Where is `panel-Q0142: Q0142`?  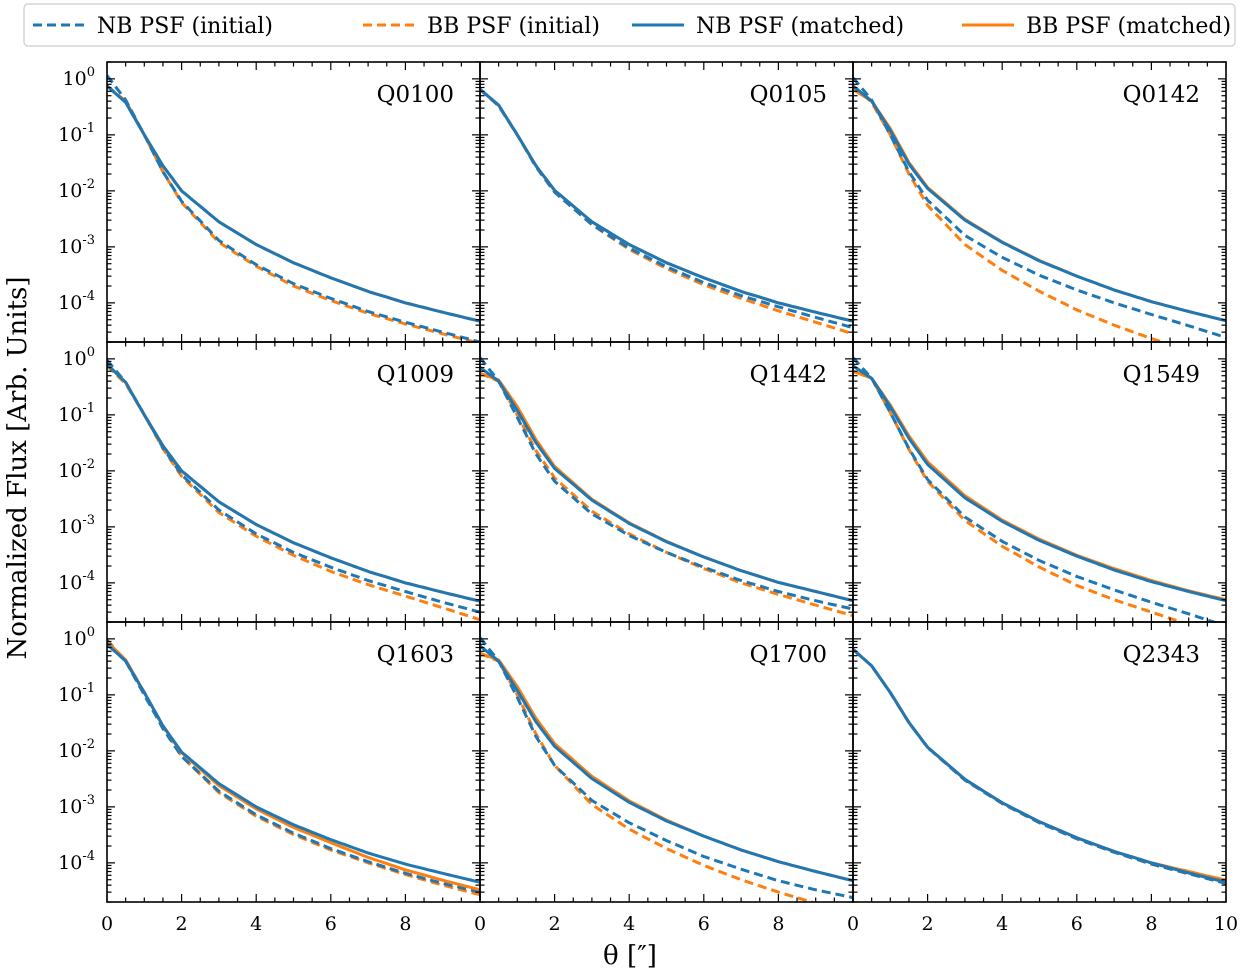
panel-Q0142: Q0142 is located at coordinates (1039, 202).